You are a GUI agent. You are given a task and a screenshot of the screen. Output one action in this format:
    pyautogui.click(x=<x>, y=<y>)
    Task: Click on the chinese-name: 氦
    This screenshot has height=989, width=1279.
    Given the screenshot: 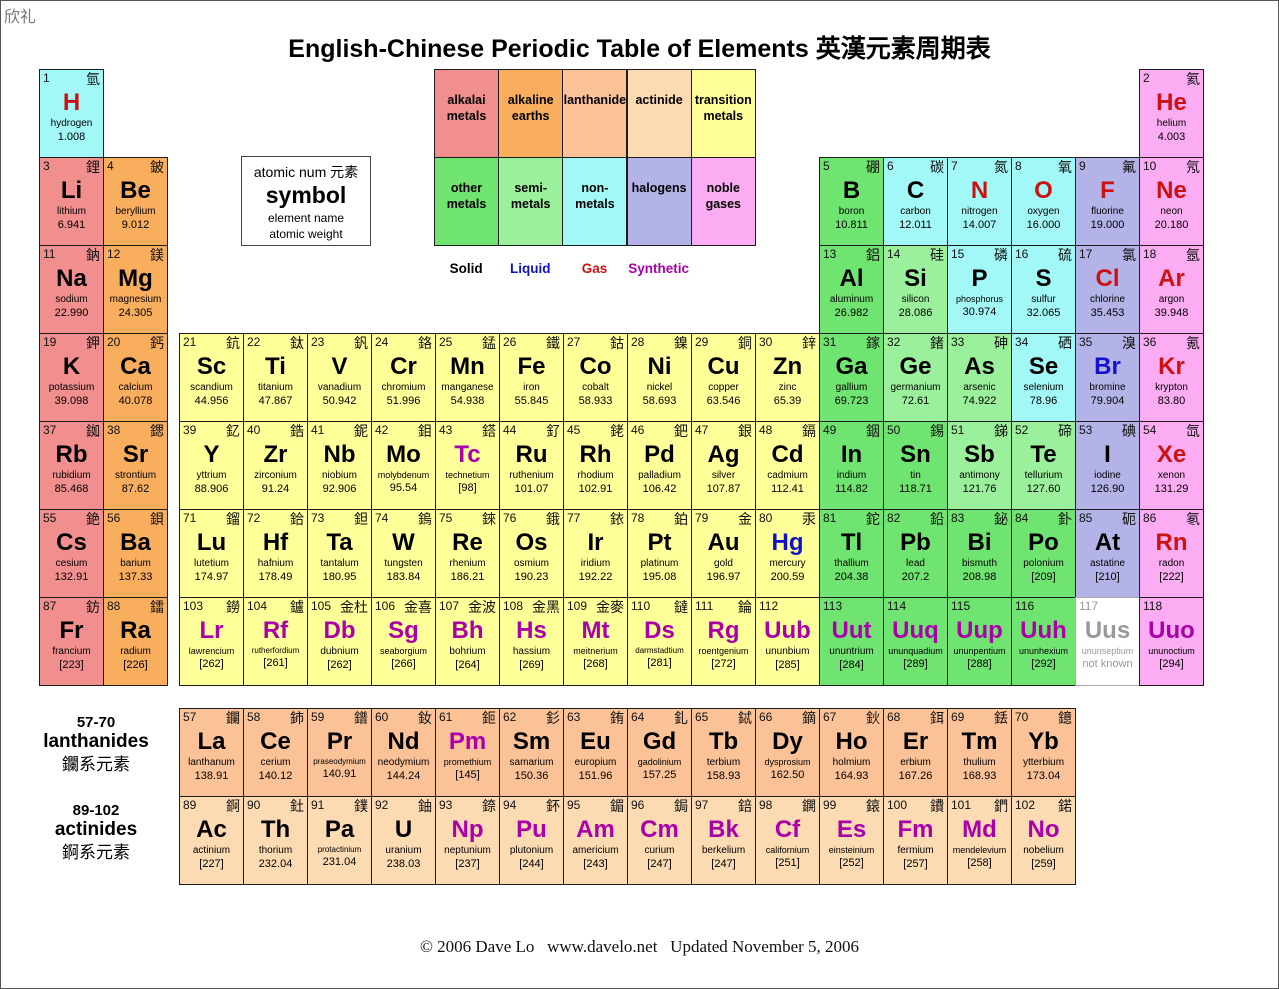 What is the action you would take?
    pyautogui.click(x=1193, y=79)
    